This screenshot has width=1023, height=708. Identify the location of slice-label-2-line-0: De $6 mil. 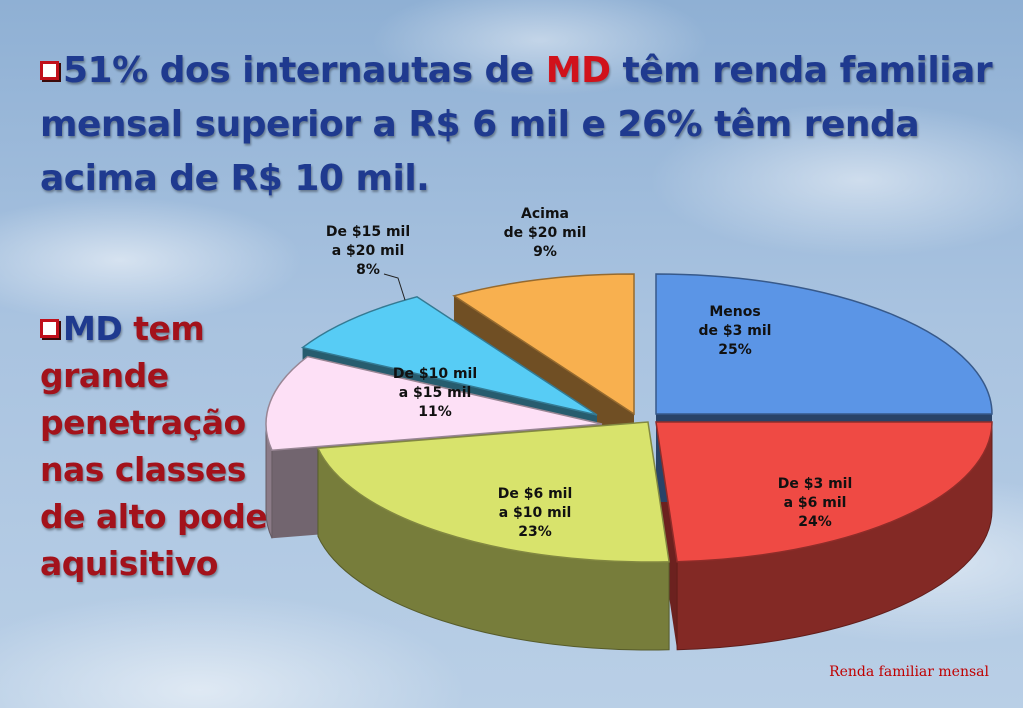
(535, 494).